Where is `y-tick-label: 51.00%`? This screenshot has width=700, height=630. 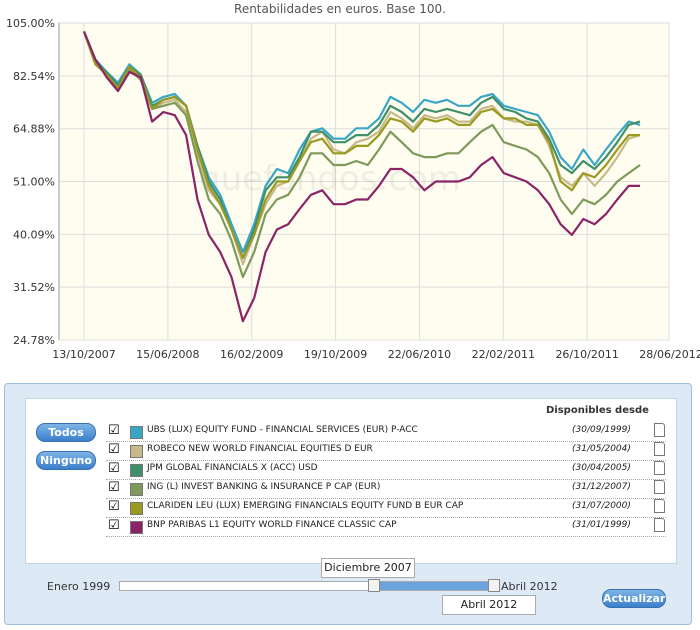
y-tick-label: 51.00% is located at coordinates (34, 182).